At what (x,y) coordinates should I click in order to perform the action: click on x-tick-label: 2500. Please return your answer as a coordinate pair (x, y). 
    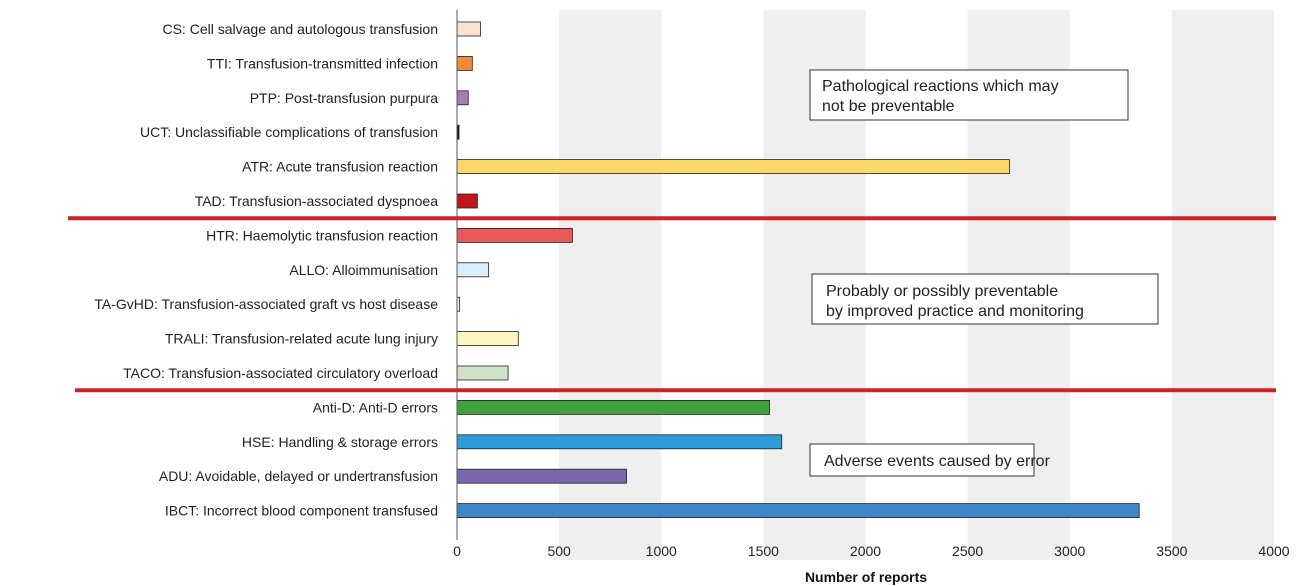
    Looking at the image, I should click on (967, 551).